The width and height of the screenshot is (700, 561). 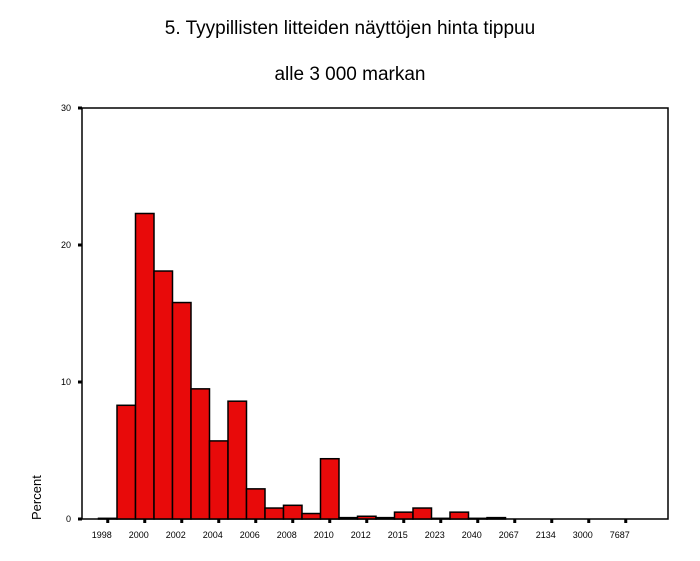 What do you see at coordinates (66, 245) in the screenshot?
I see `y-tick-label: 20` at bounding box center [66, 245].